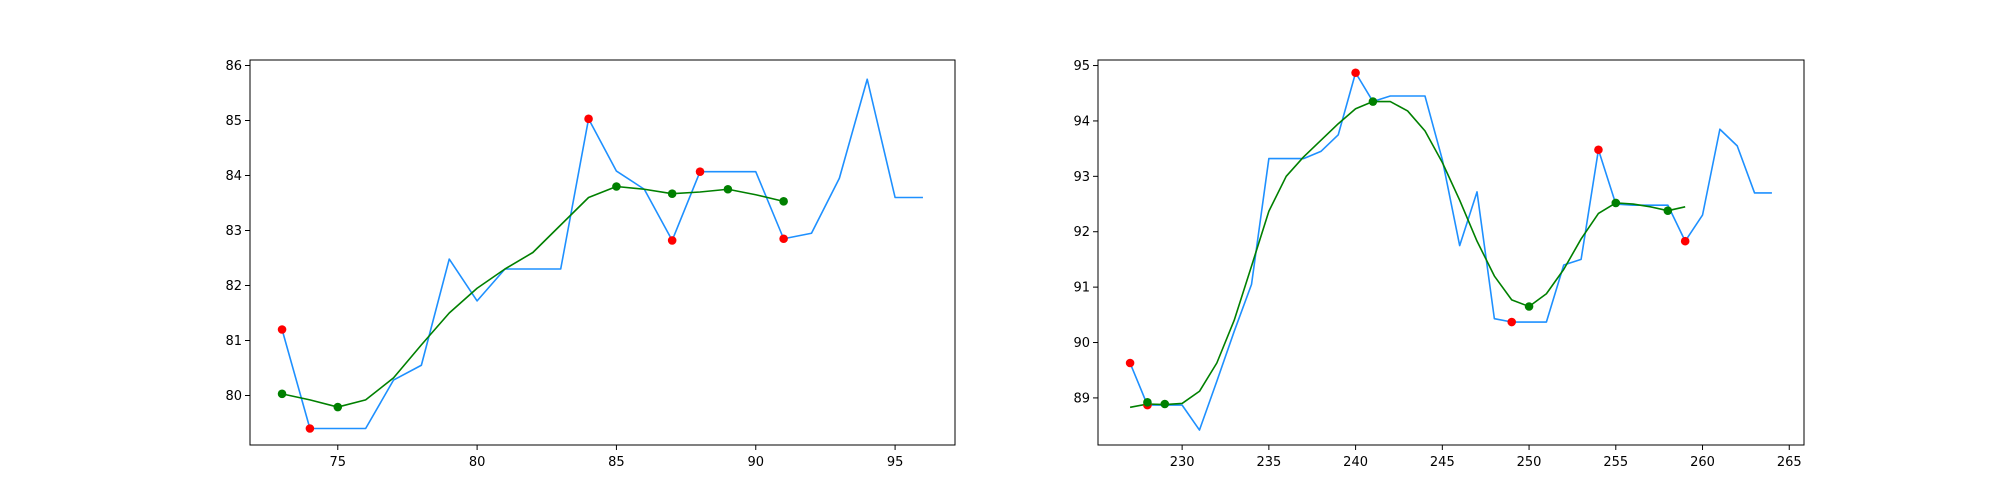 The width and height of the screenshot is (2000, 500). What do you see at coordinates (895, 462) in the screenshot?
I see `chart-0-x-tick-label: 95` at bounding box center [895, 462].